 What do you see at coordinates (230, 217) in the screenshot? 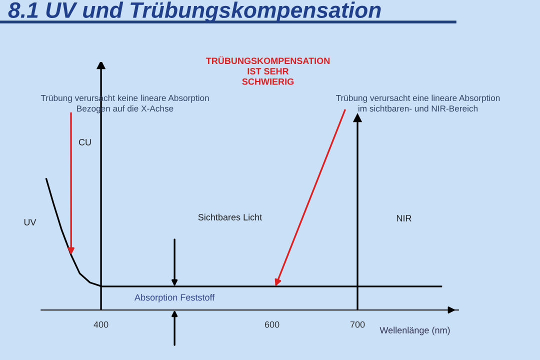
I see `annotation: Sichtbares Licht` at bounding box center [230, 217].